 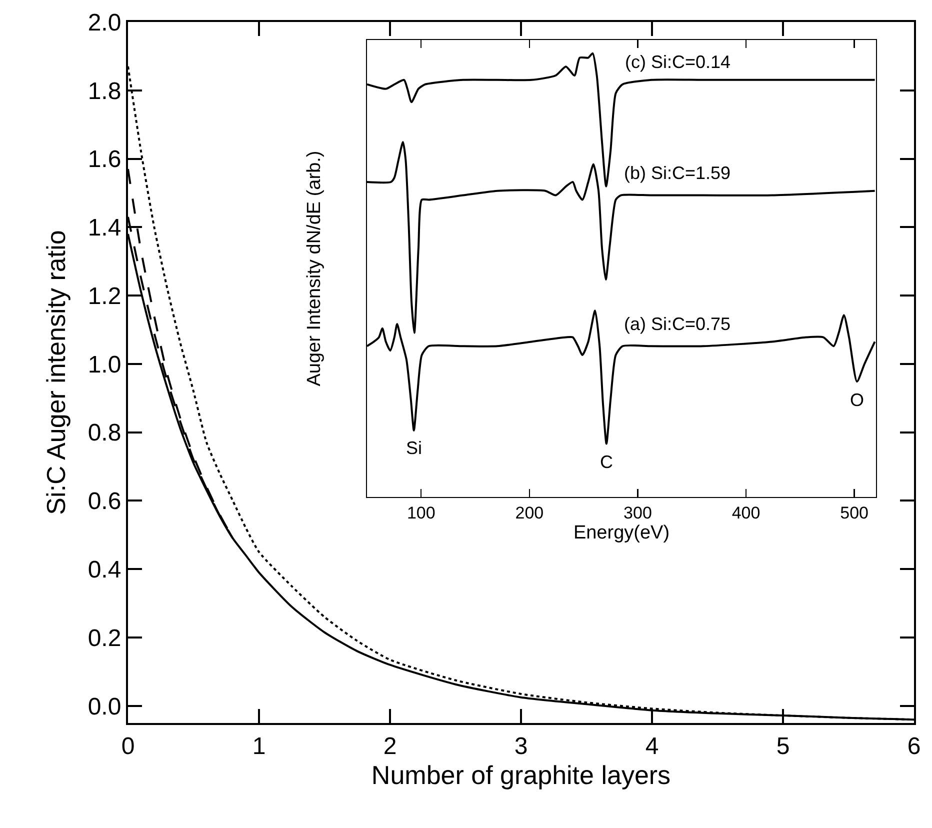 What do you see at coordinates (606, 462) in the screenshot?
I see `annotation: C` at bounding box center [606, 462].